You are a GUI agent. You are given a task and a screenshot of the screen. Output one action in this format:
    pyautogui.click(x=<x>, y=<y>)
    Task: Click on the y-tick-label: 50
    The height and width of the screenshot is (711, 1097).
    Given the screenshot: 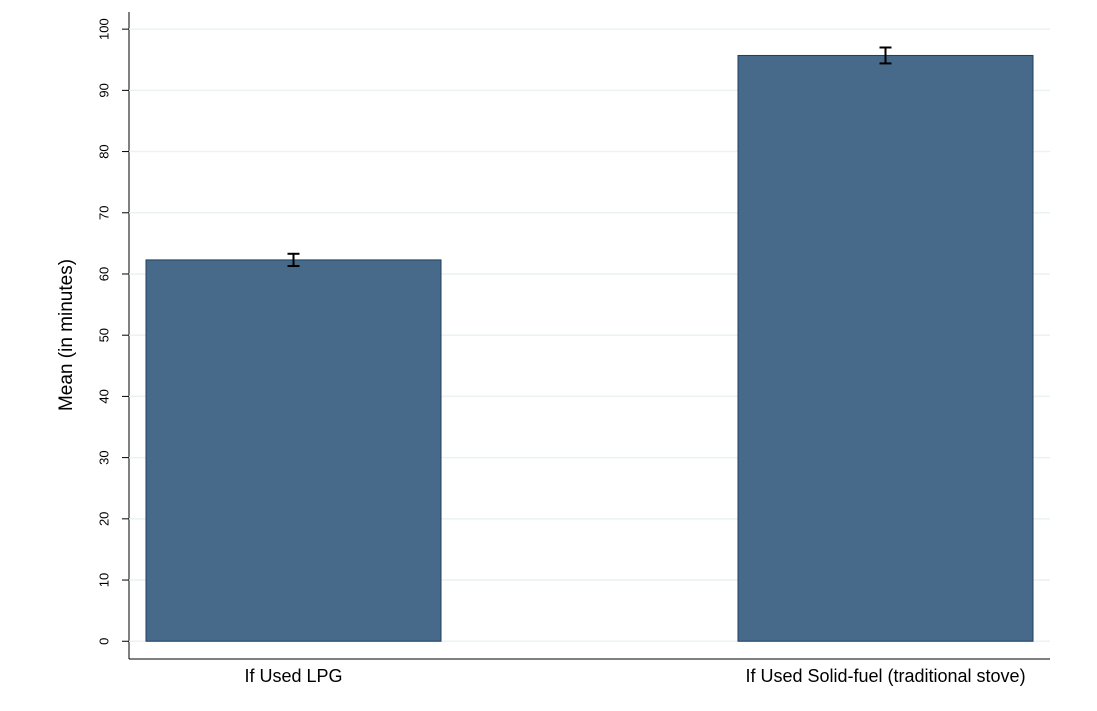 What is the action you would take?
    pyautogui.click(x=103, y=335)
    